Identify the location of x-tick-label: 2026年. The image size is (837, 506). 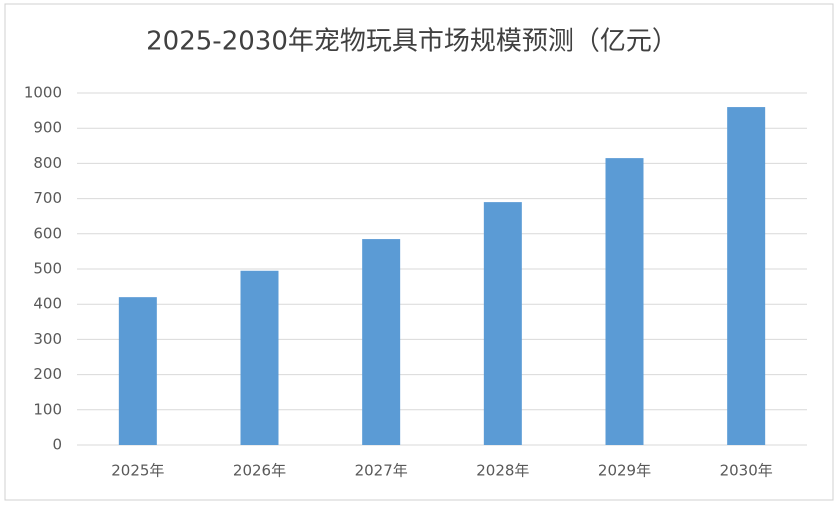
(259, 471).